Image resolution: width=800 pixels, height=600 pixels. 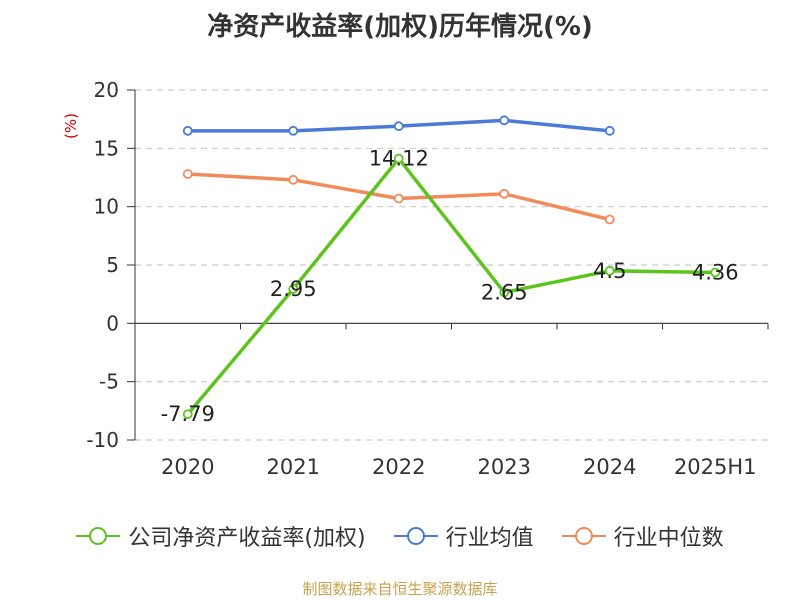 I want to click on legend-swatch-company, so click(x=98, y=536).